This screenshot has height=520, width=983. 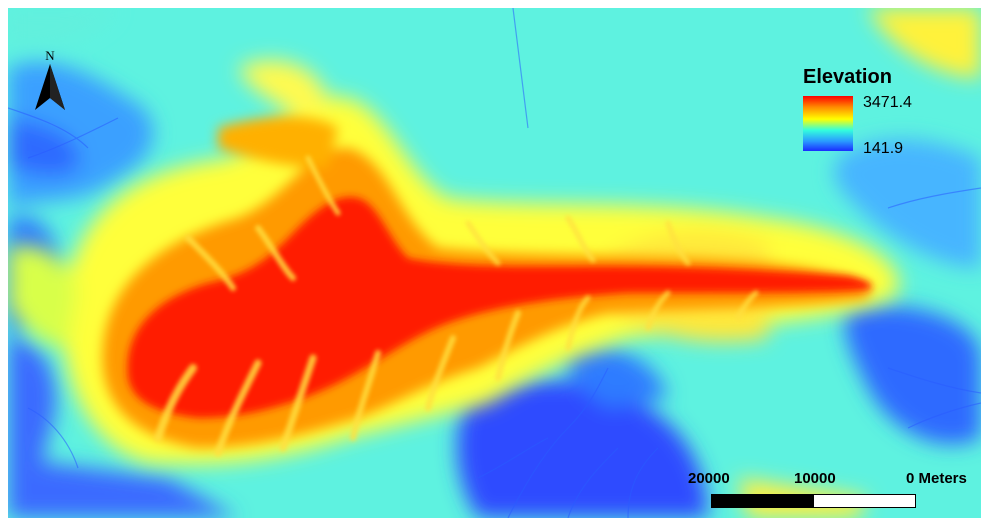 I want to click on elevation-legend: Elevation 3471.4 141.9, so click(x=888, y=116).